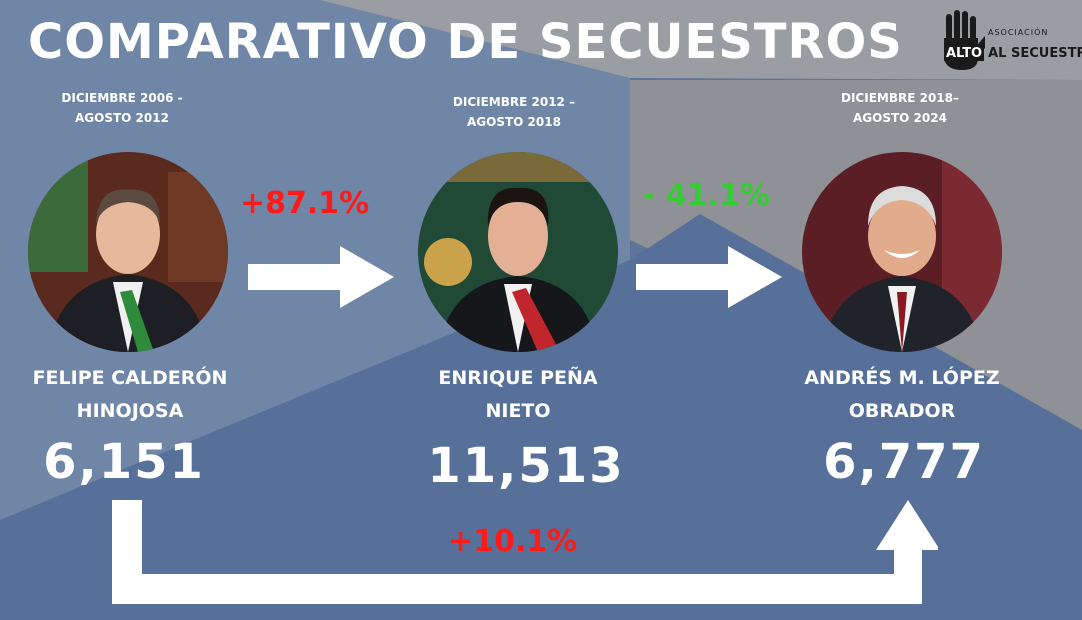  What do you see at coordinates (130, 394) in the screenshot?
I see `name-calderon: FELIPE CALDERÓN HINOJOSA` at bounding box center [130, 394].